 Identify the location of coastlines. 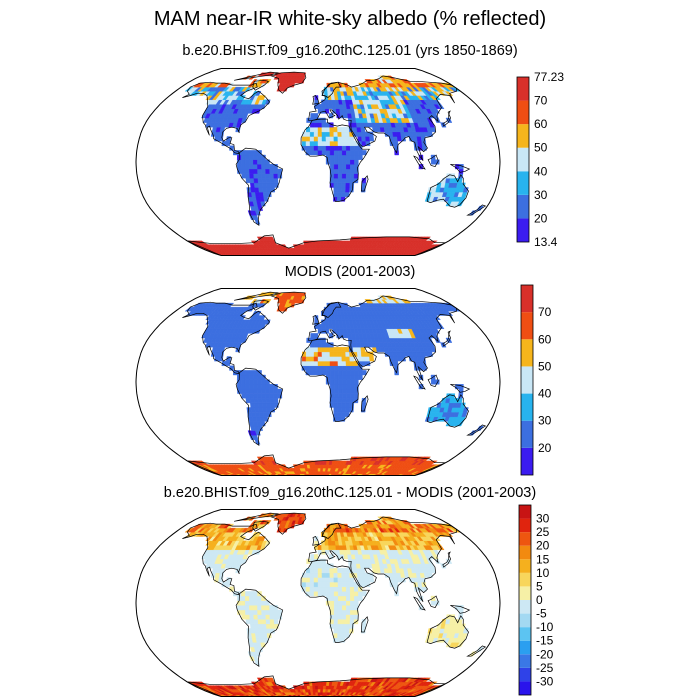
(334, 163).